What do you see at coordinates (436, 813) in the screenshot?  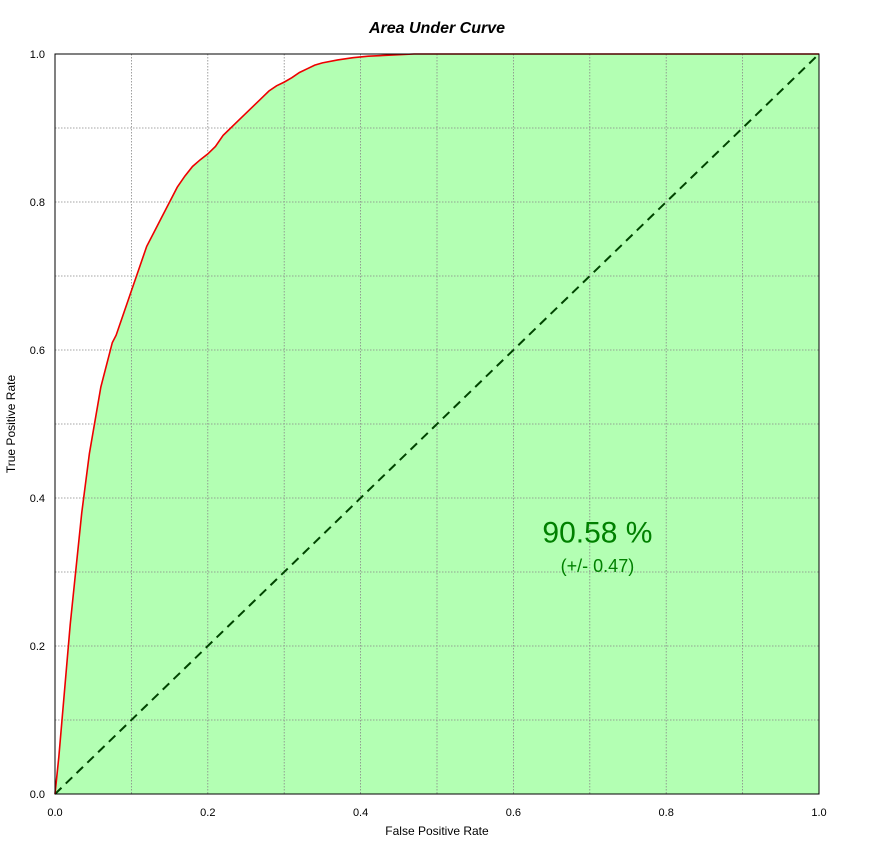 I see `x-axis-ticks: 0.0 0.2 0.4 0.6 0.8 1.0` at bounding box center [436, 813].